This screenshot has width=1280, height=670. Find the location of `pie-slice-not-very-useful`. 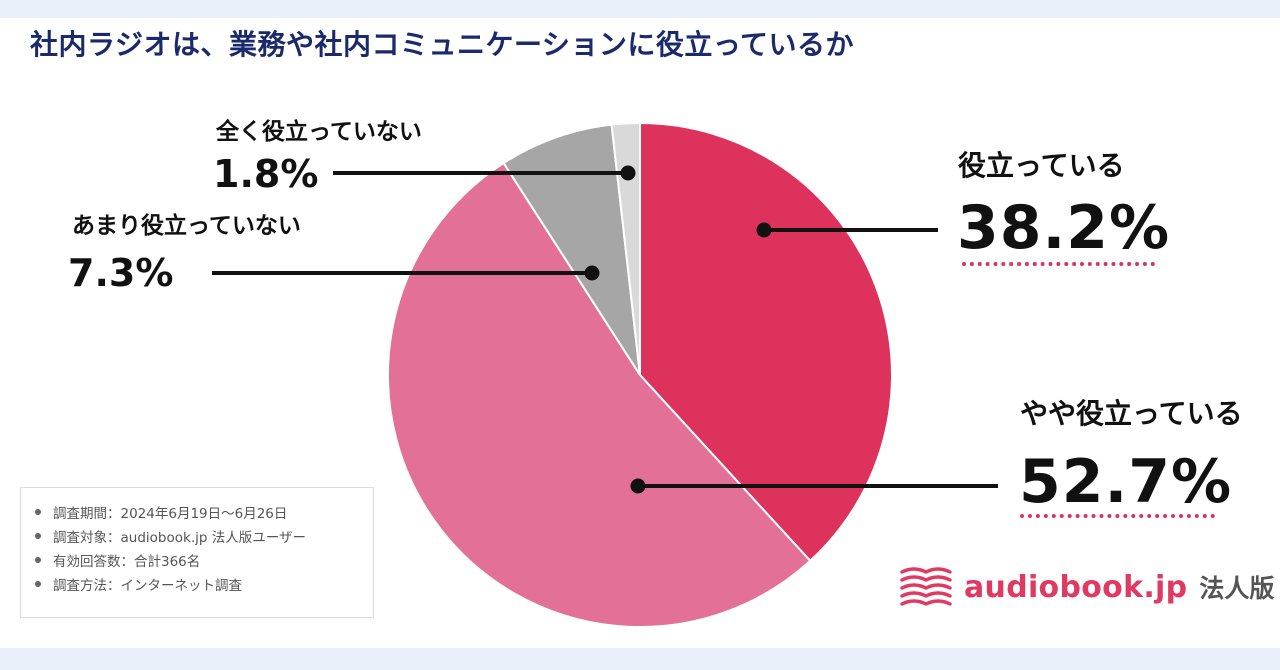

pie-slice-not-very-useful is located at coordinates (571, 249).